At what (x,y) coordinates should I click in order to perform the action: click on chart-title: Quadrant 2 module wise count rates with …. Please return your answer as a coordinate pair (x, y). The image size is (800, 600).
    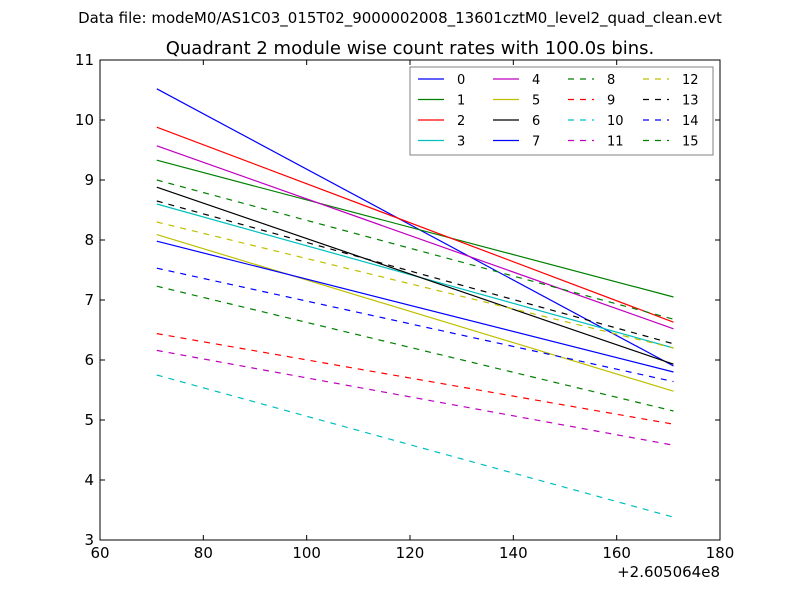
    Looking at the image, I should click on (410, 48).